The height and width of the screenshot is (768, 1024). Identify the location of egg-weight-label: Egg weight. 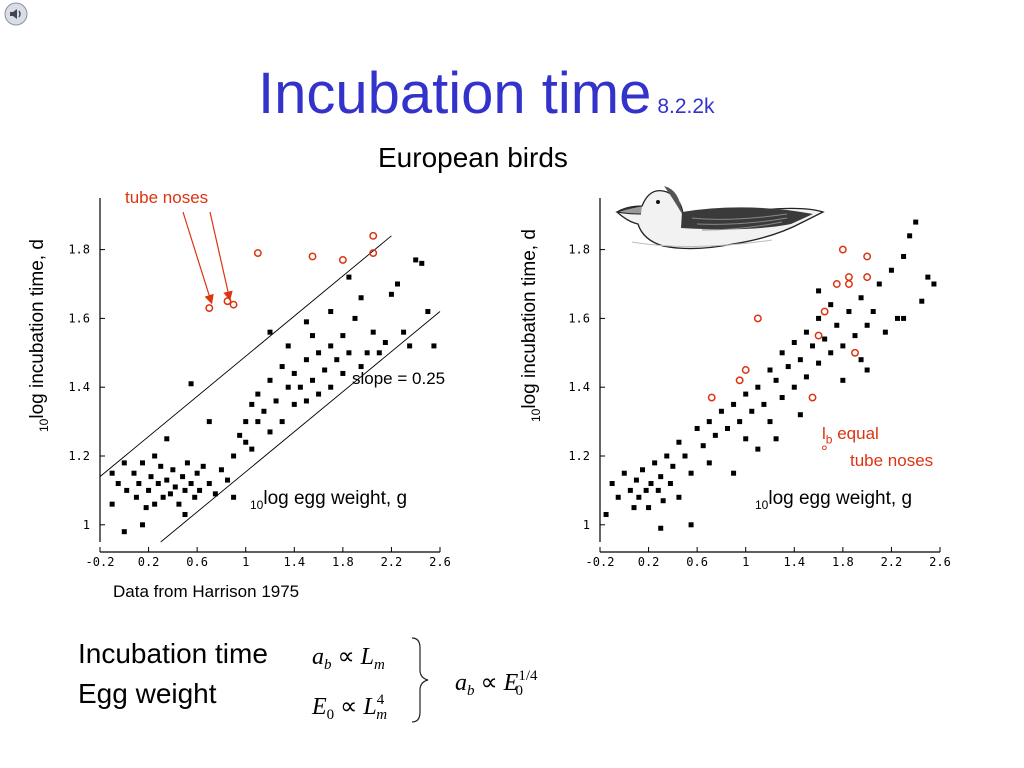
(147, 693).